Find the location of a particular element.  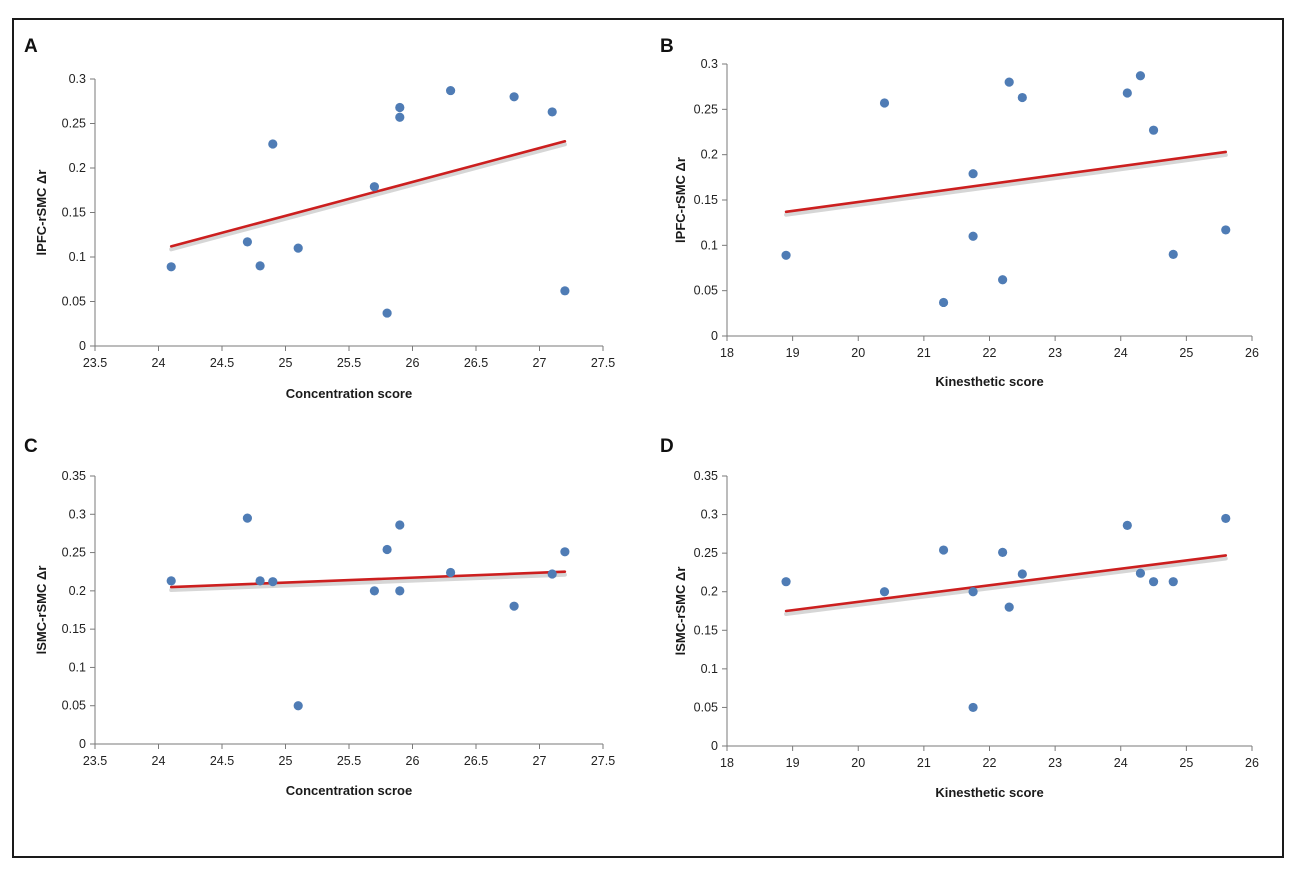

x-tick-label: 20 is located at coordinates (858, 353).